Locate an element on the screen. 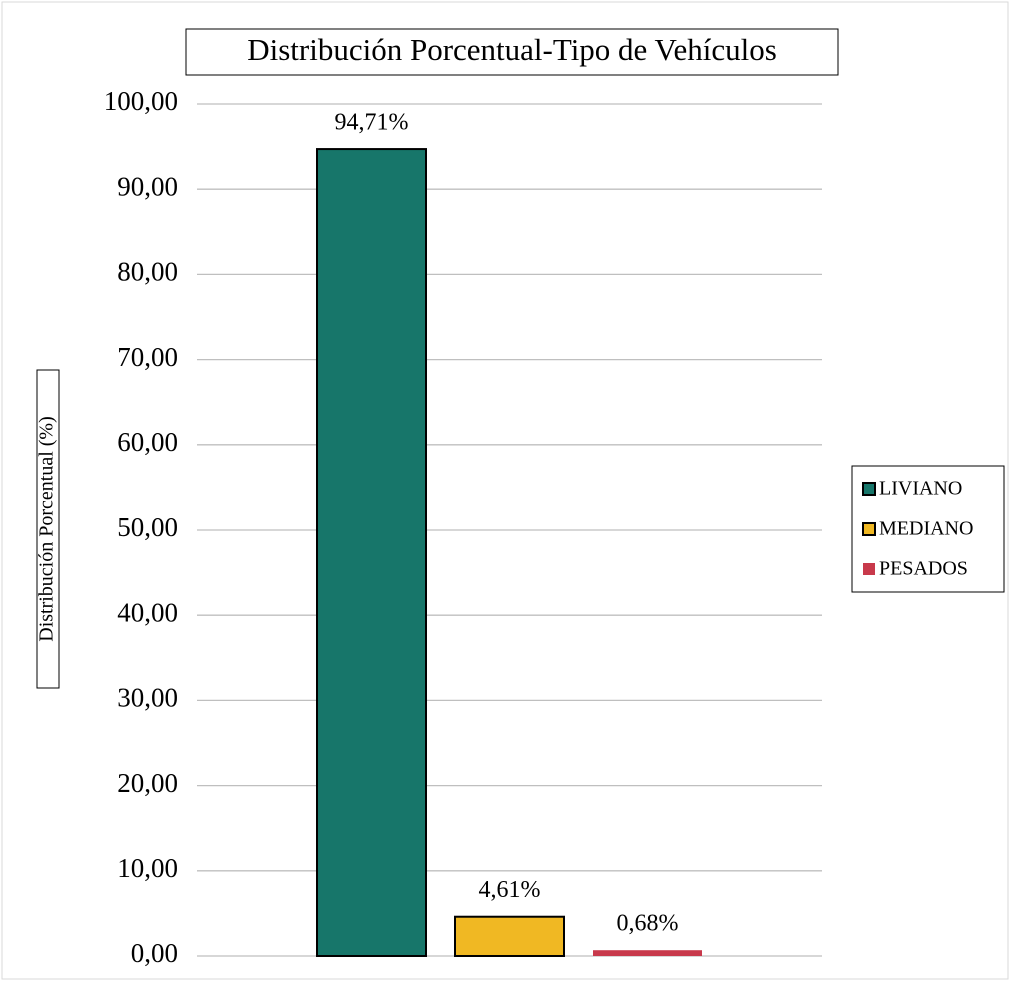 The width and height of the screenshot is (1010, 981). data-label: 4,61% is located at coordinates (510, 890).